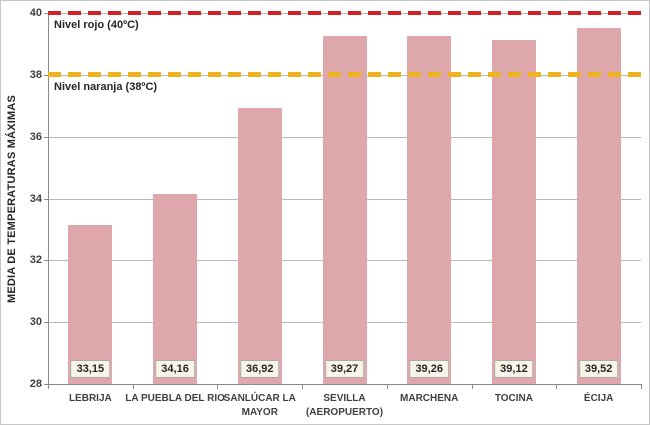  I want to click on category-label-line: MARCHENA, so click(429, 398).